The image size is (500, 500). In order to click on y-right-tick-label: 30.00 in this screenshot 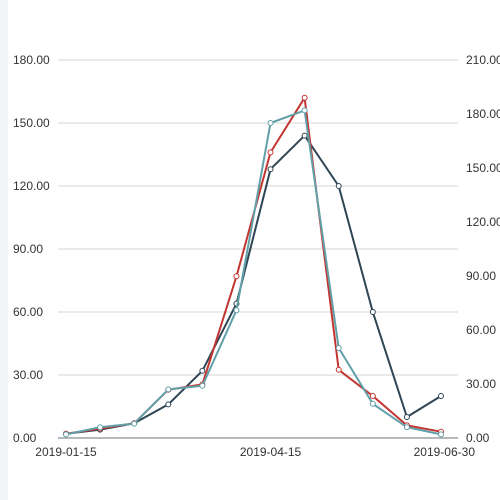, I will do `click(481, 384)`.